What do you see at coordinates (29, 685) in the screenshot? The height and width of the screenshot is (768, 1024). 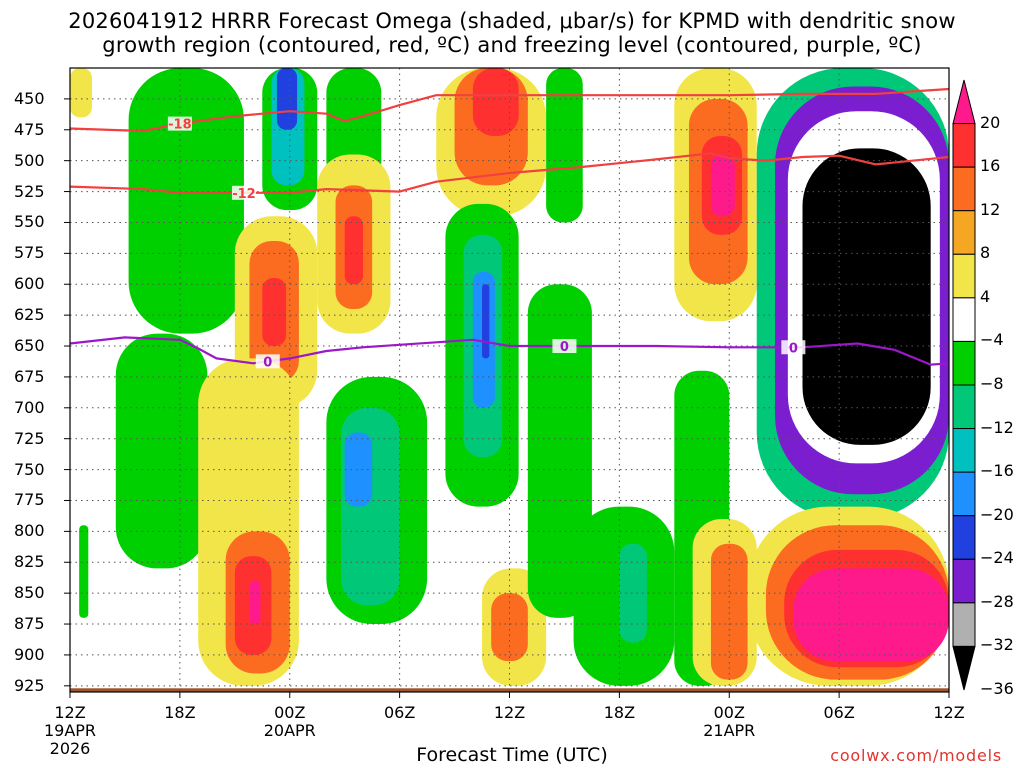 I see `y-tick-label: 925` at bounding box center [29, 685].